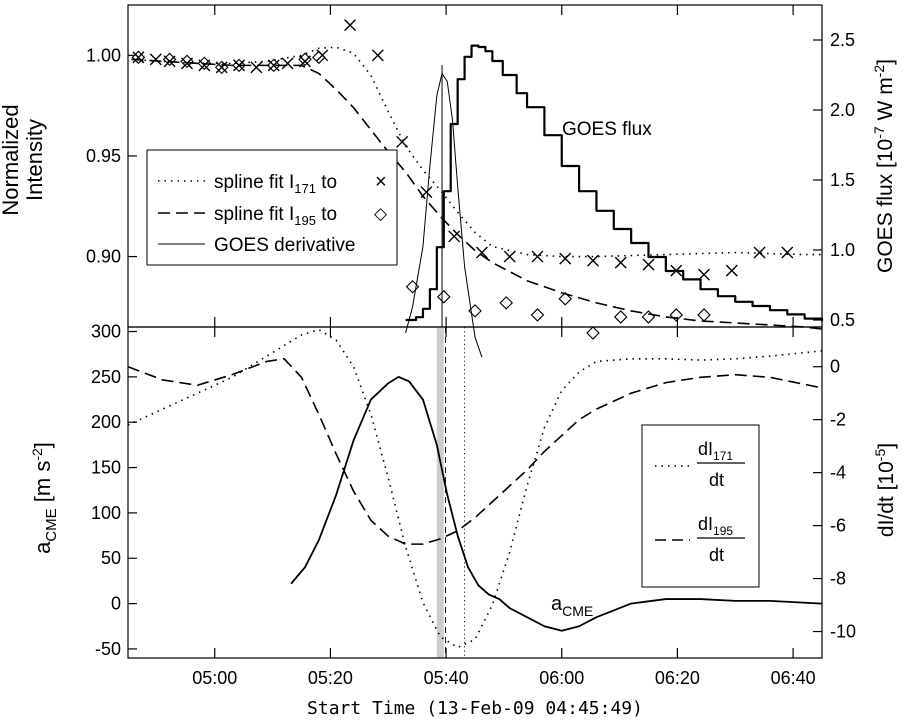 The image size is (910, 724). Describe the element at coordinates (106, 332) in the screenshot. I see `bottom-ytick-label: 300` at that location.